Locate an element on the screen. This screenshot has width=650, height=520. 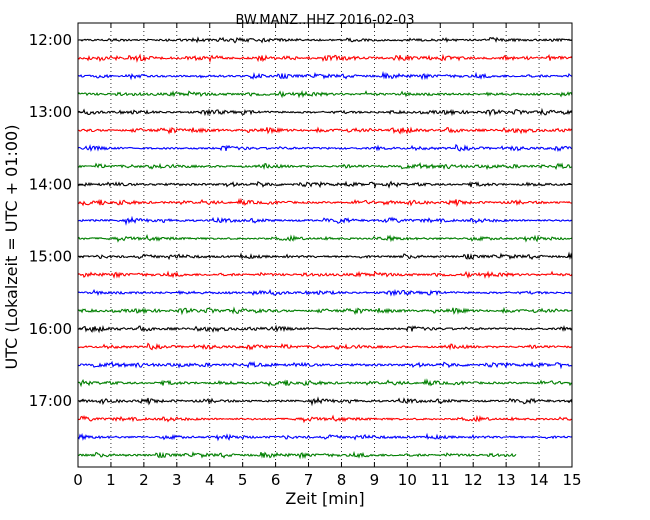
y-tick-label-1400: 14:00 is located at coordinates (50, 184).